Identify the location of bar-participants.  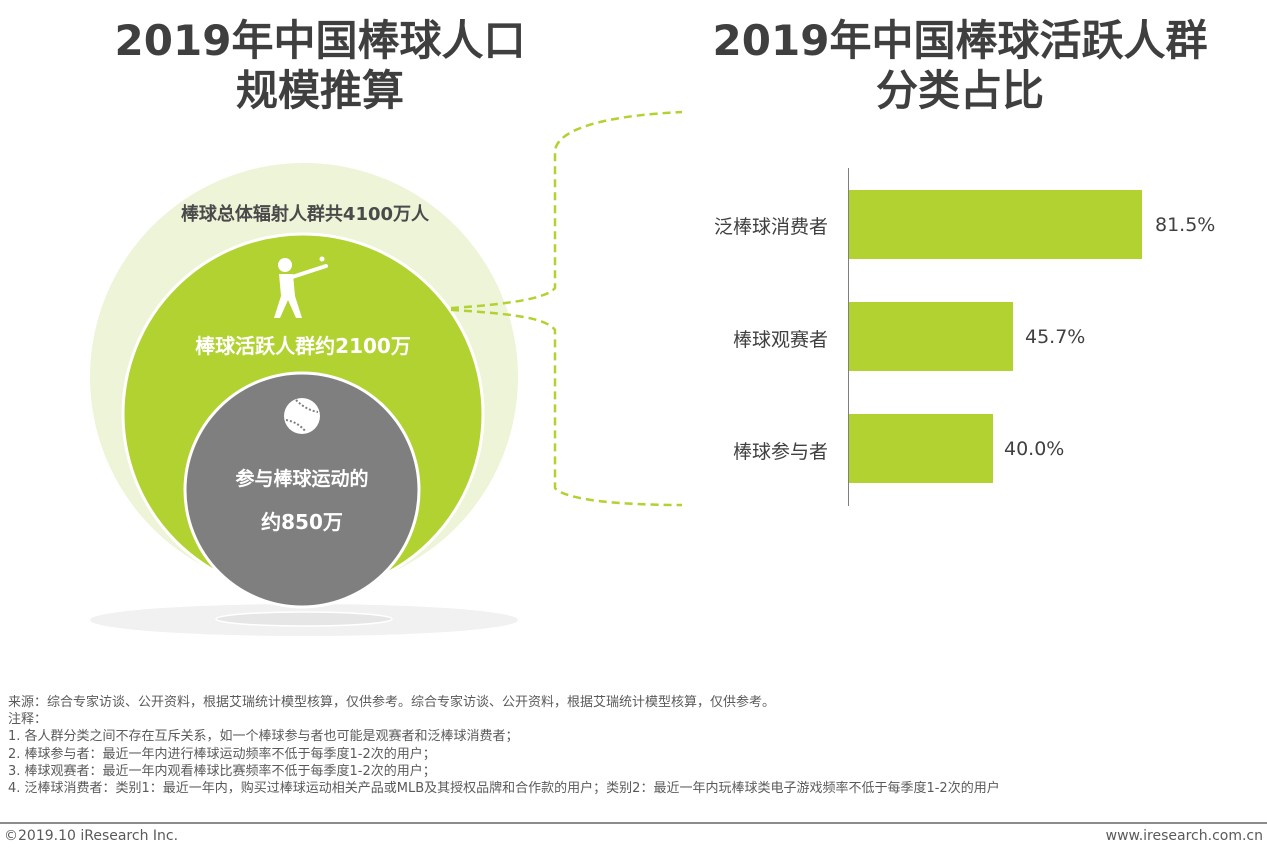
(921, 448).